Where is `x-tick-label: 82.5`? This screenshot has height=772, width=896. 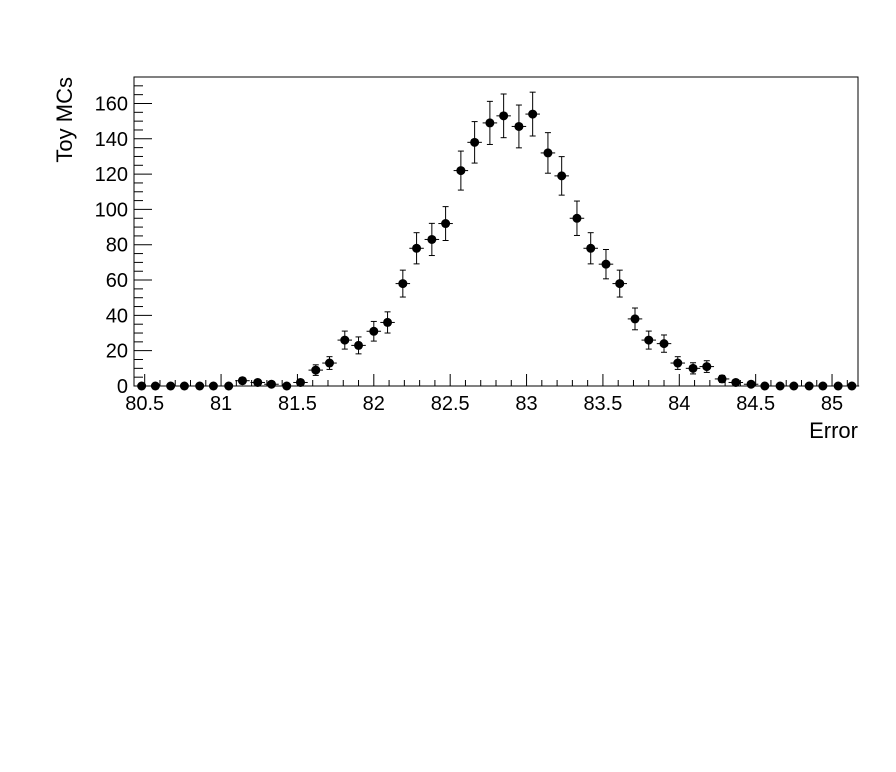
x-tick-label: 82.5 is located at coordinates (450, 404).